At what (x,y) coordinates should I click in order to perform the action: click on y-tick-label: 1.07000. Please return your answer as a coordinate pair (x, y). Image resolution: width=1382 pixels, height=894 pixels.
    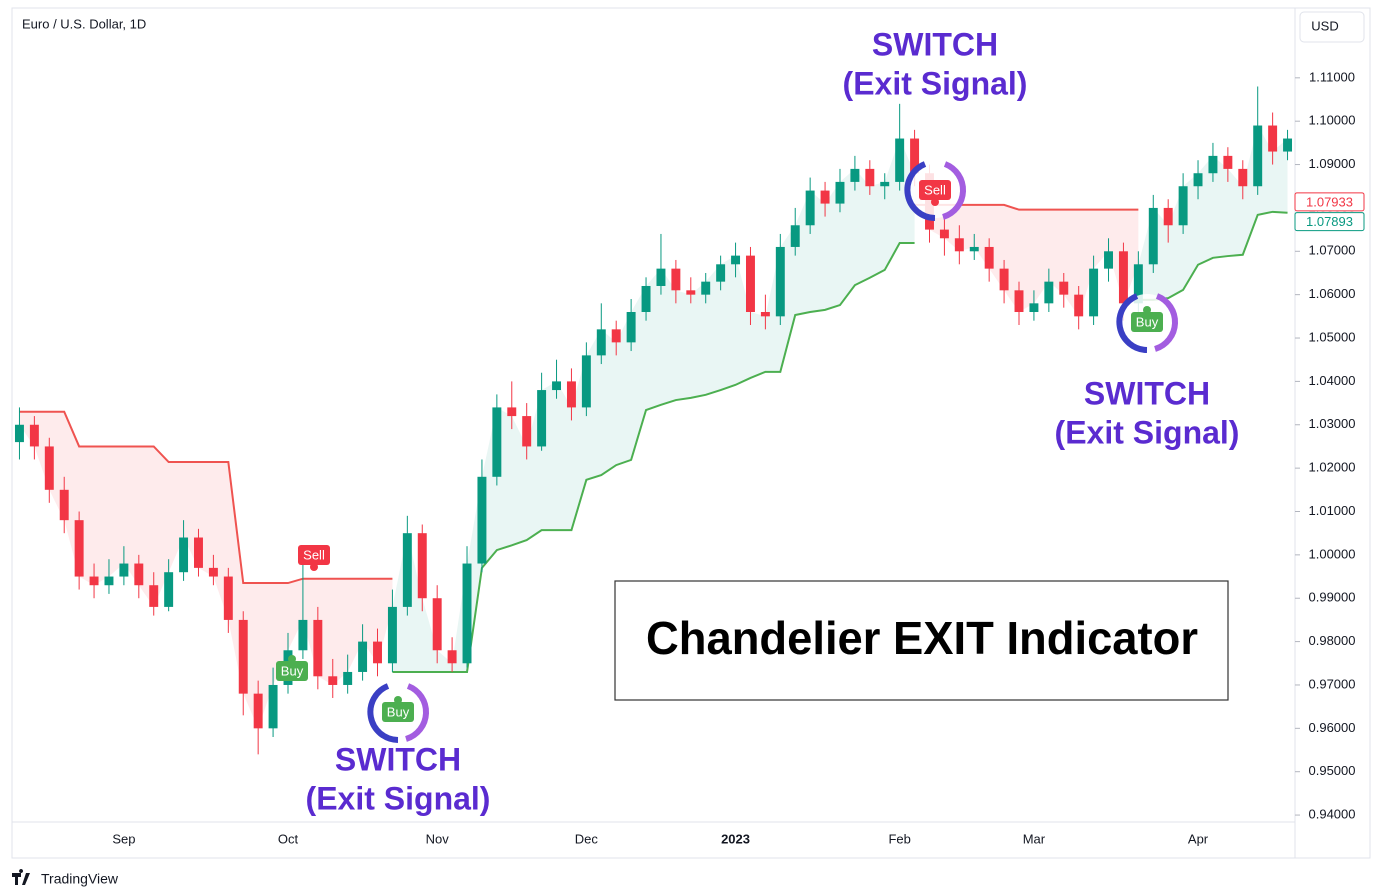
    Looking at the image, I should click on (1332, 250).